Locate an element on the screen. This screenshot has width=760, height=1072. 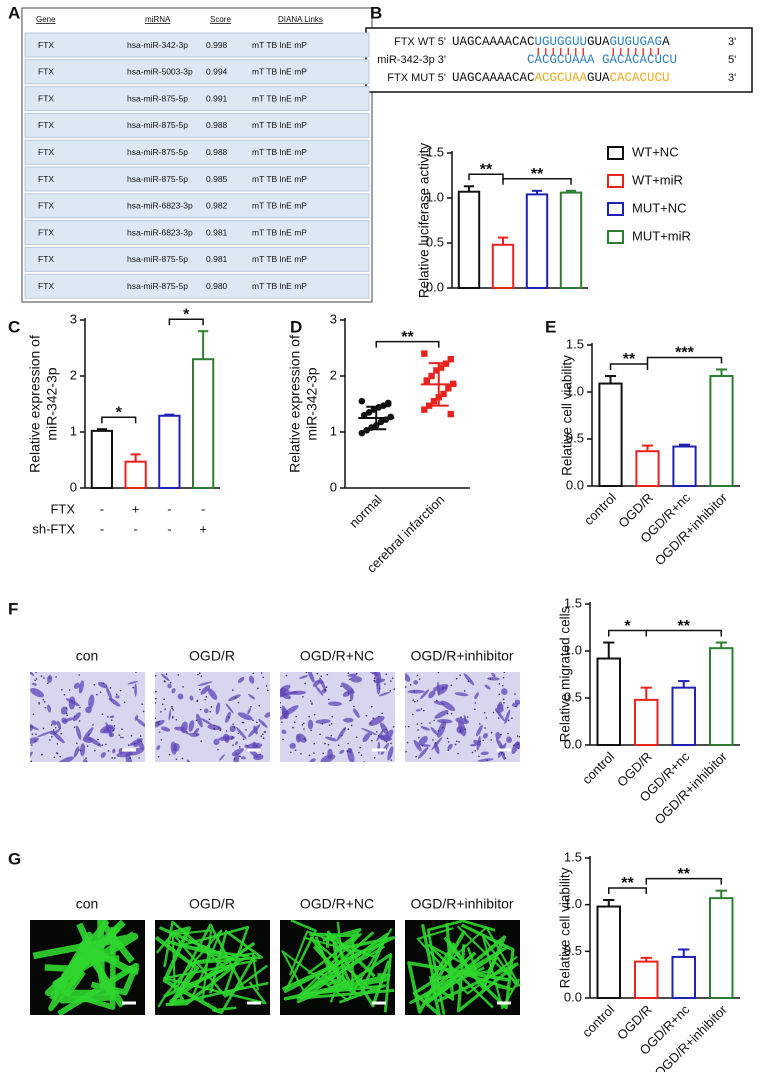
sequence-label: FTX MUT 5' is located at coordinates (416, 78).